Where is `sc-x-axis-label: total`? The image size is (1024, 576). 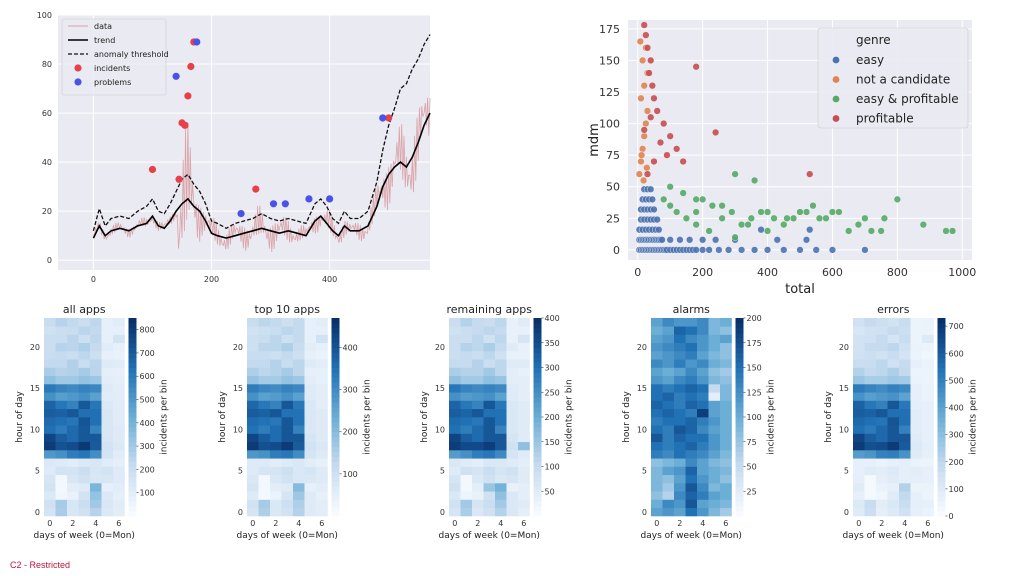 sc-x-axis-label: total is located at coordinates (800, 289).